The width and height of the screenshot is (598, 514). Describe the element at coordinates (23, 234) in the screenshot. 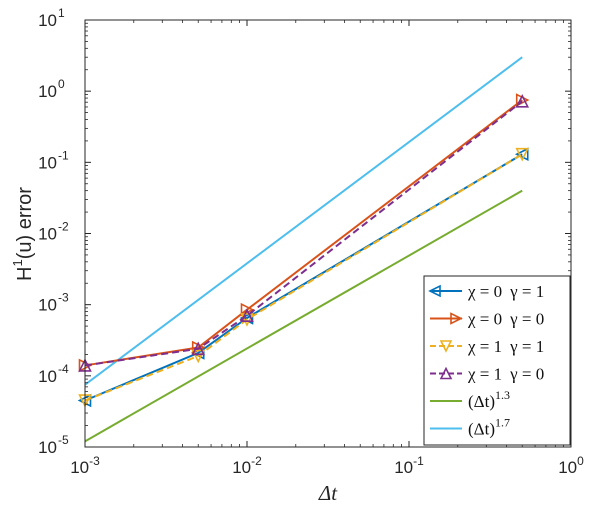

I see `y-axis-label: H1(u) error` at that location.